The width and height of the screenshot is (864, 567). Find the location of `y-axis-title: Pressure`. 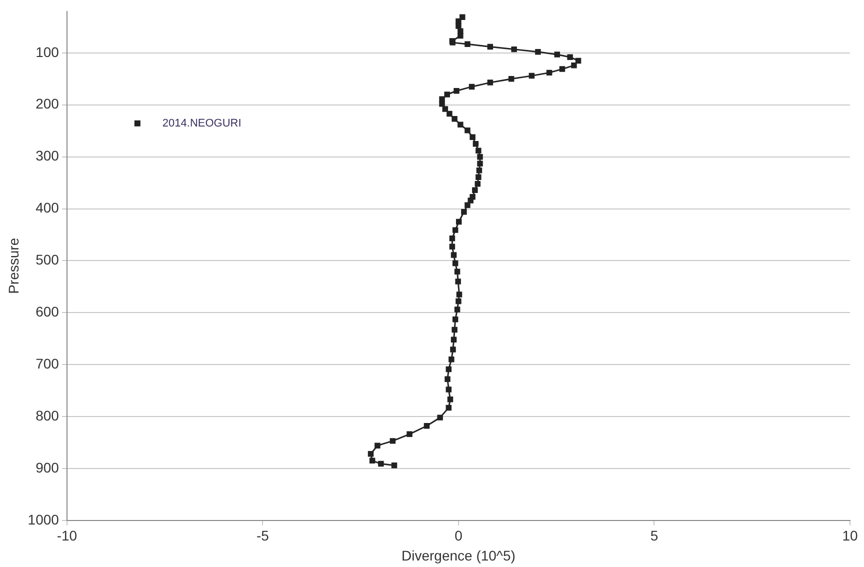

y-axis-title: Pressure is located at coordinates (13, 266).